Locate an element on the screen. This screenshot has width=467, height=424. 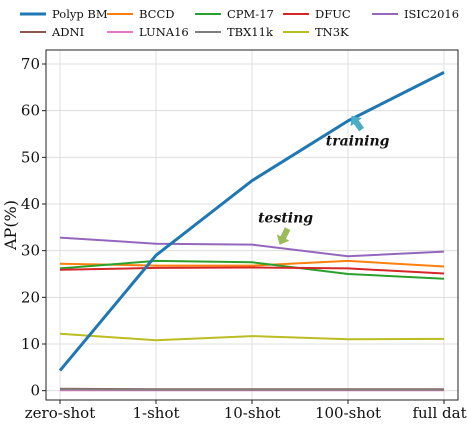
y-tick-label: 0 is located at coordinates (35, 391).